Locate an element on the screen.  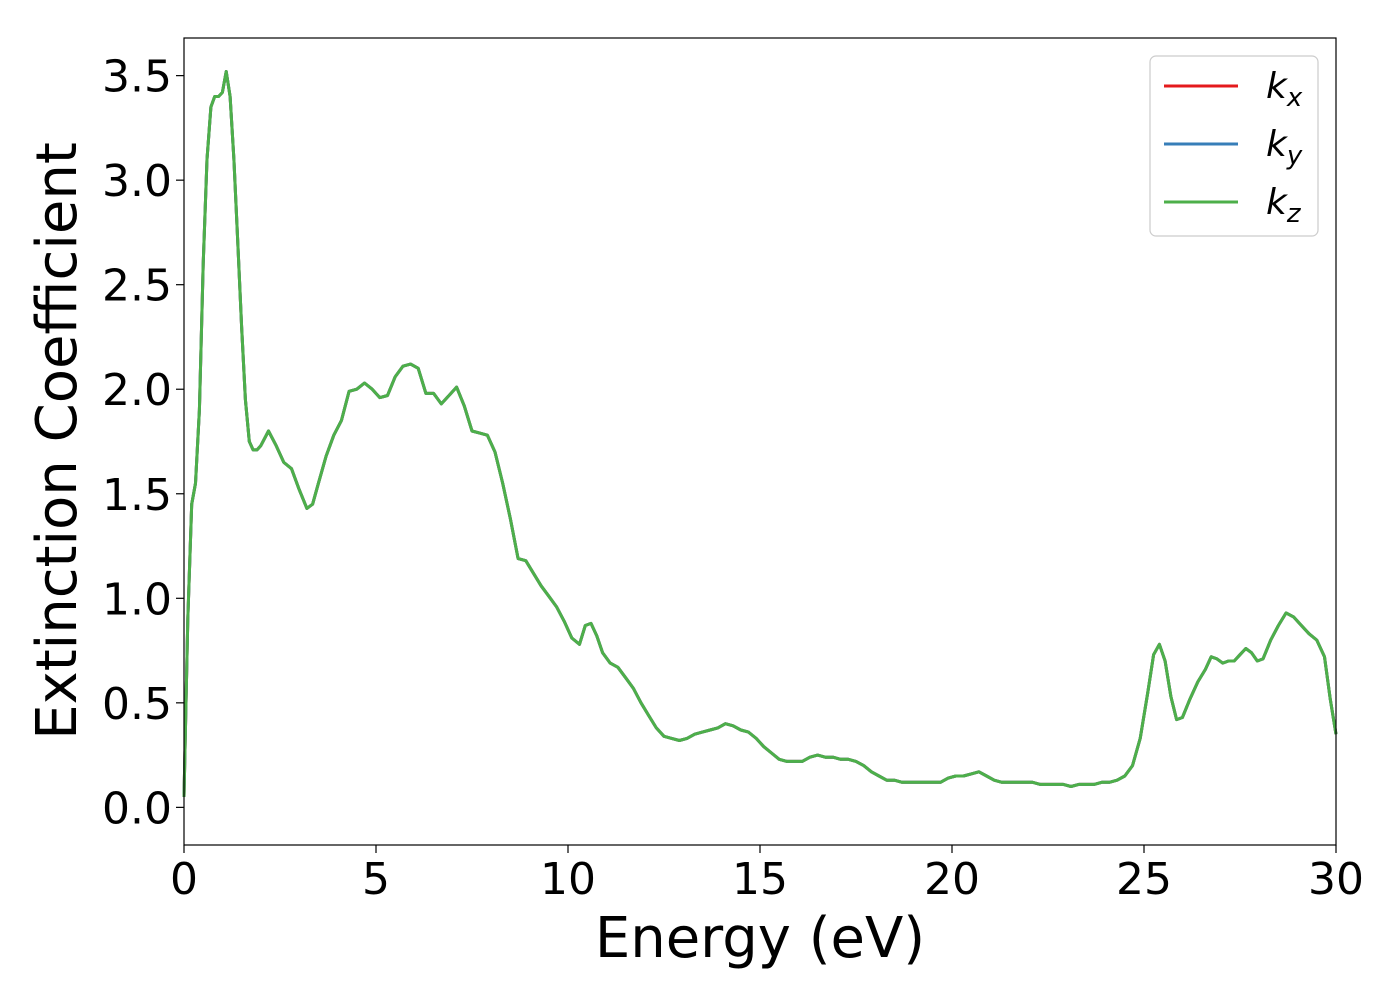
y-tick-label: 0.5 is located at coordinates (137, 704).